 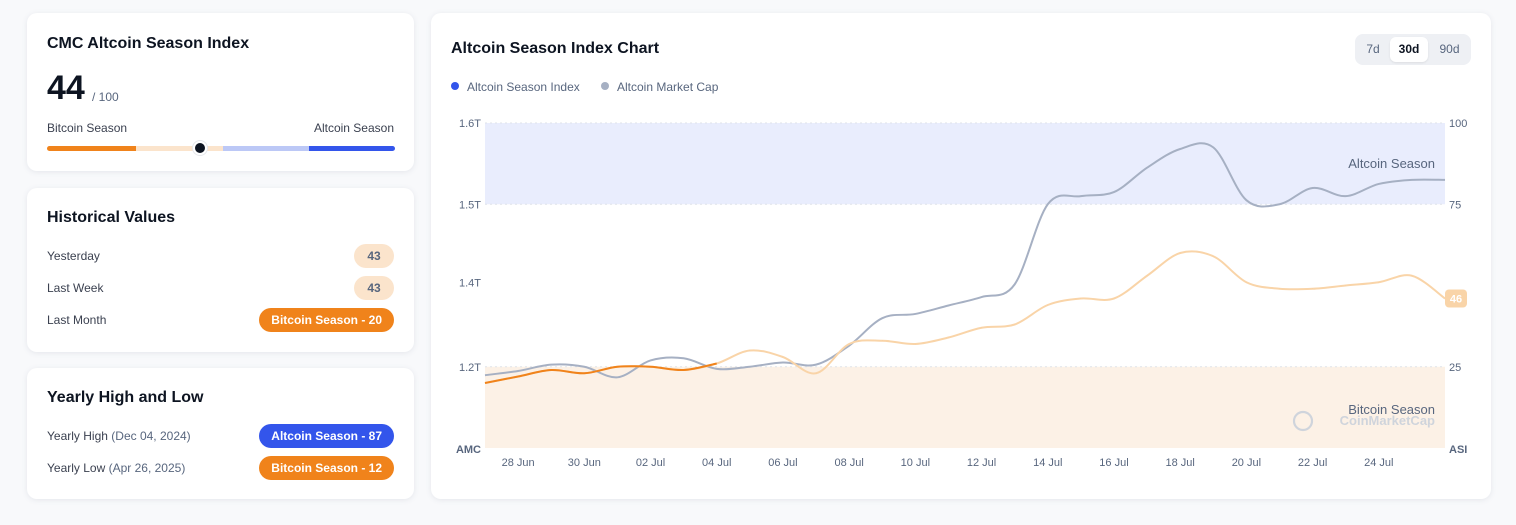 I want to click on zone-altcoin-season, so click(x=965, y=164).